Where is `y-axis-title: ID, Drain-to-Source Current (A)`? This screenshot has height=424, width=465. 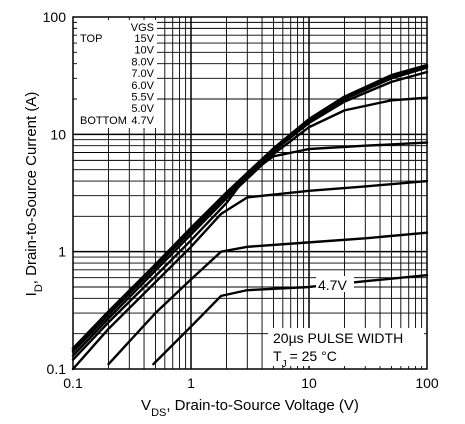
y-axis-title: ID, Drain-to-Source Current (A) is located at coordinates (34, 194).